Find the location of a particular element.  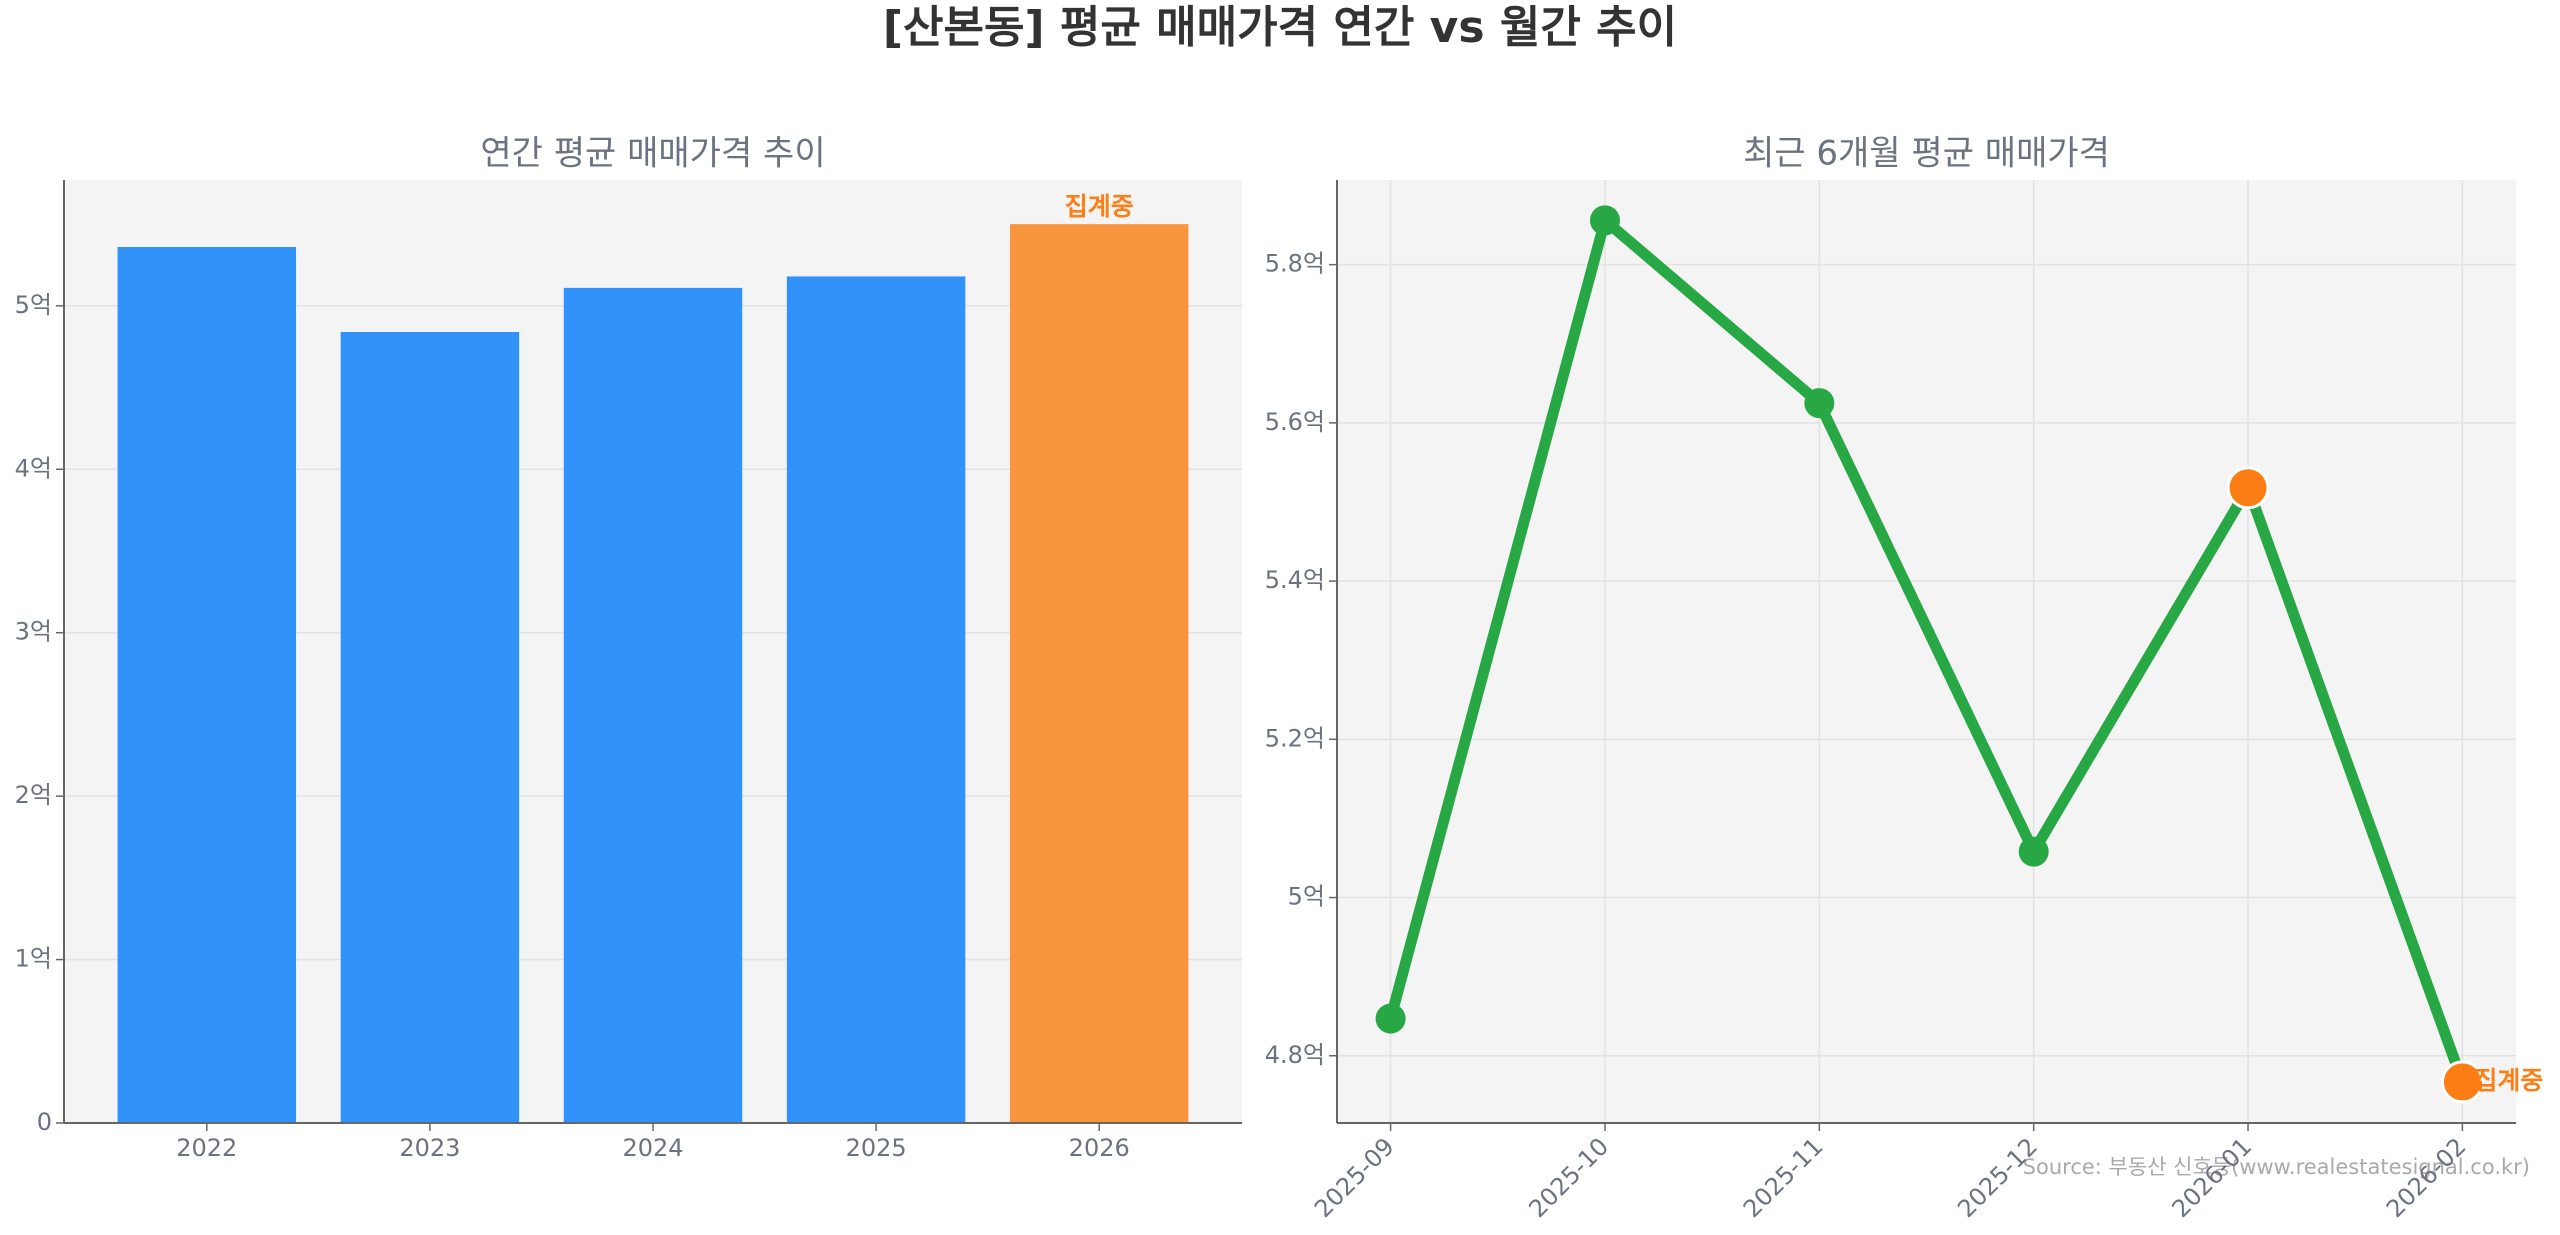

y-tick-label: 2억 is located at coordinates (33, 795).